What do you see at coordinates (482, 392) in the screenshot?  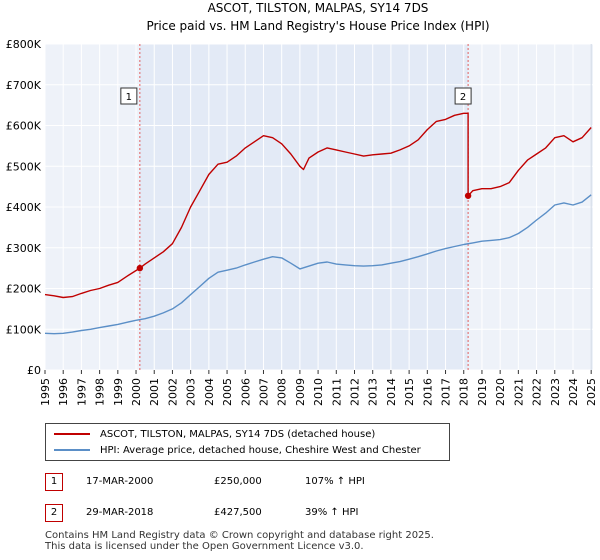 I see `x-tick-label: 2019` at bounding box center [482, 392].